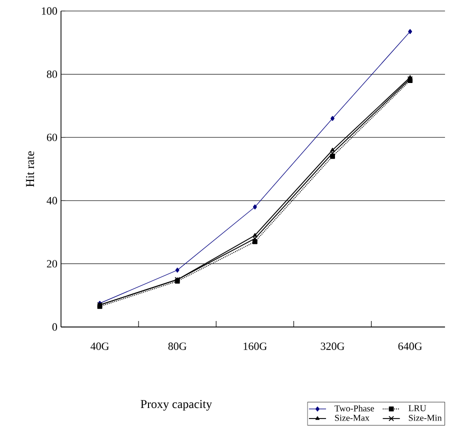  What do you see at coordinates (332, 346) in the screenshot?
I see `x-tick-label: 320G` at bounding box center [332, 346].